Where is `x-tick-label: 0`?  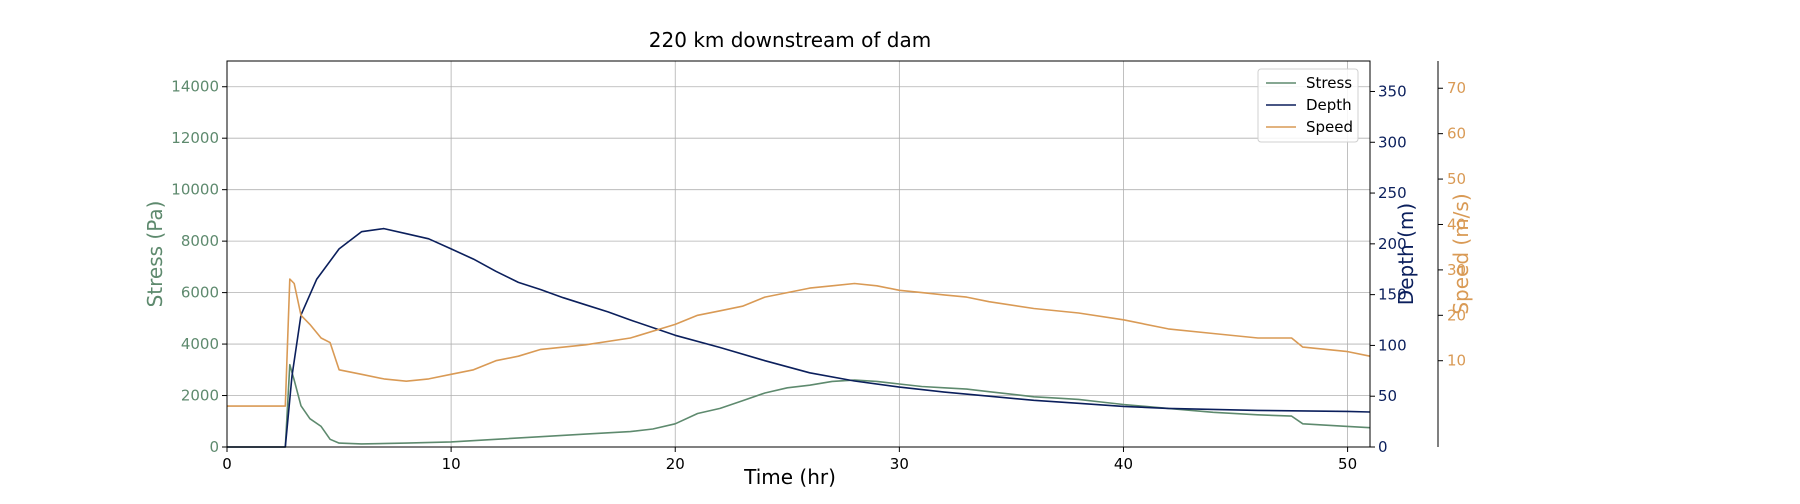
x-tick-label: 0 is located at coordinates (227, 464).